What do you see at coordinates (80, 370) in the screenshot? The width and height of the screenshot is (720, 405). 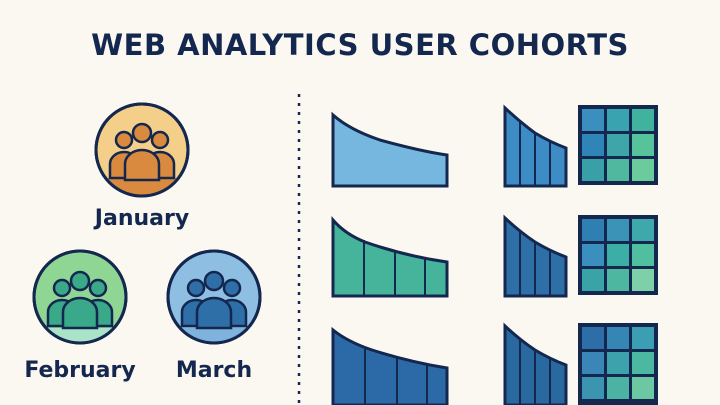 I see `cohort-label-february: February` at bounding box center [80, 370].